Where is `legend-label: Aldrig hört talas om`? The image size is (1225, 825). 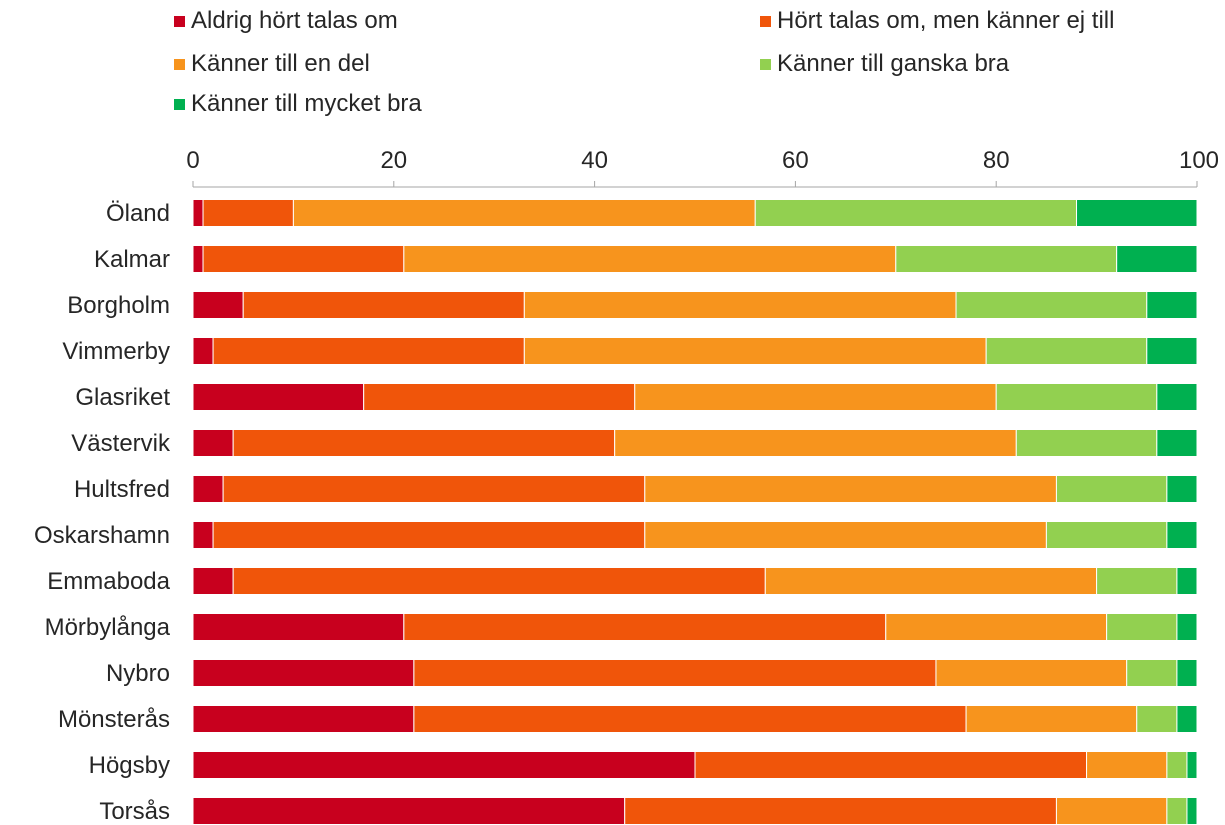
legend-label: Aldrig hört talas om is located at coordinates (294, 20).